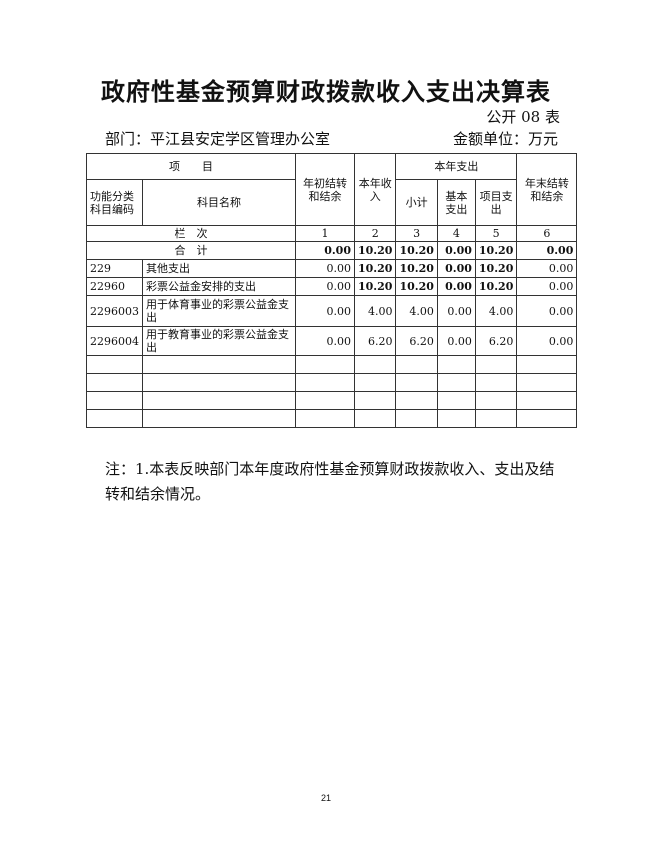 The width and height of the screenshot is (652, 844). I want to click on cell-code: 22960, so click(114, 286).